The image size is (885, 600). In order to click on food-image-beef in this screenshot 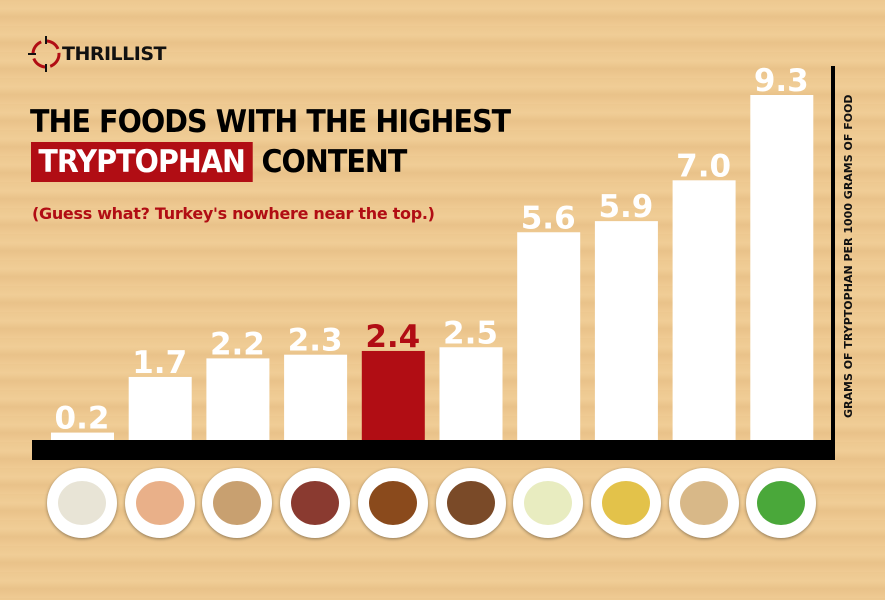, I will do `click(315, 503)`.